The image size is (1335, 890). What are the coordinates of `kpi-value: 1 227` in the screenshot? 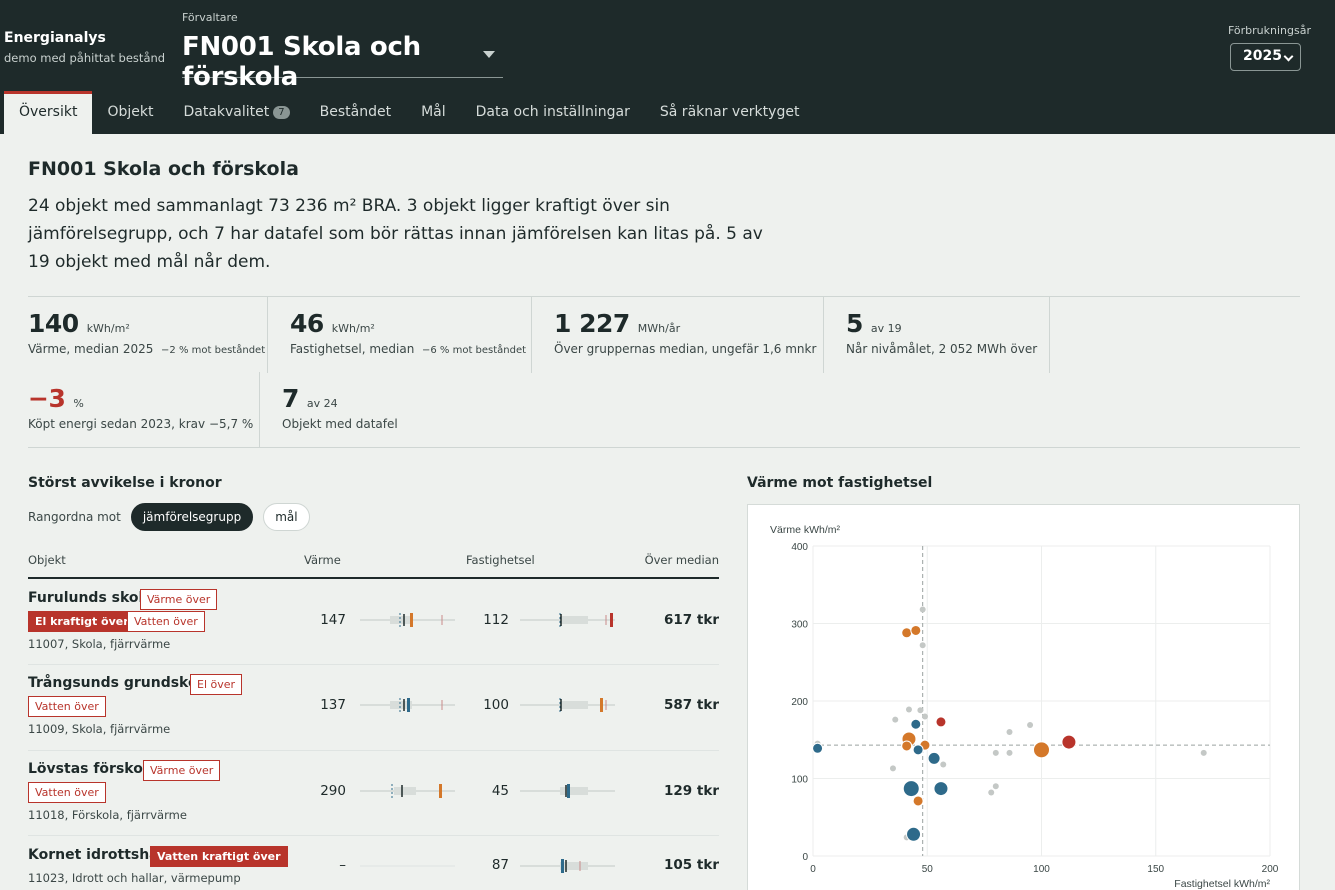 It's located at (592, 323).